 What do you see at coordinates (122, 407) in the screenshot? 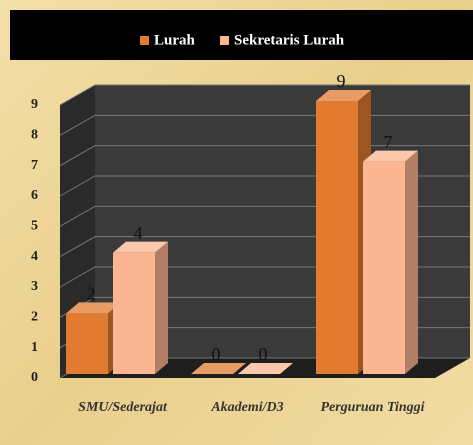
I see `x-tick-label: SMU/Sederajat` at bounding box center [122, 407].